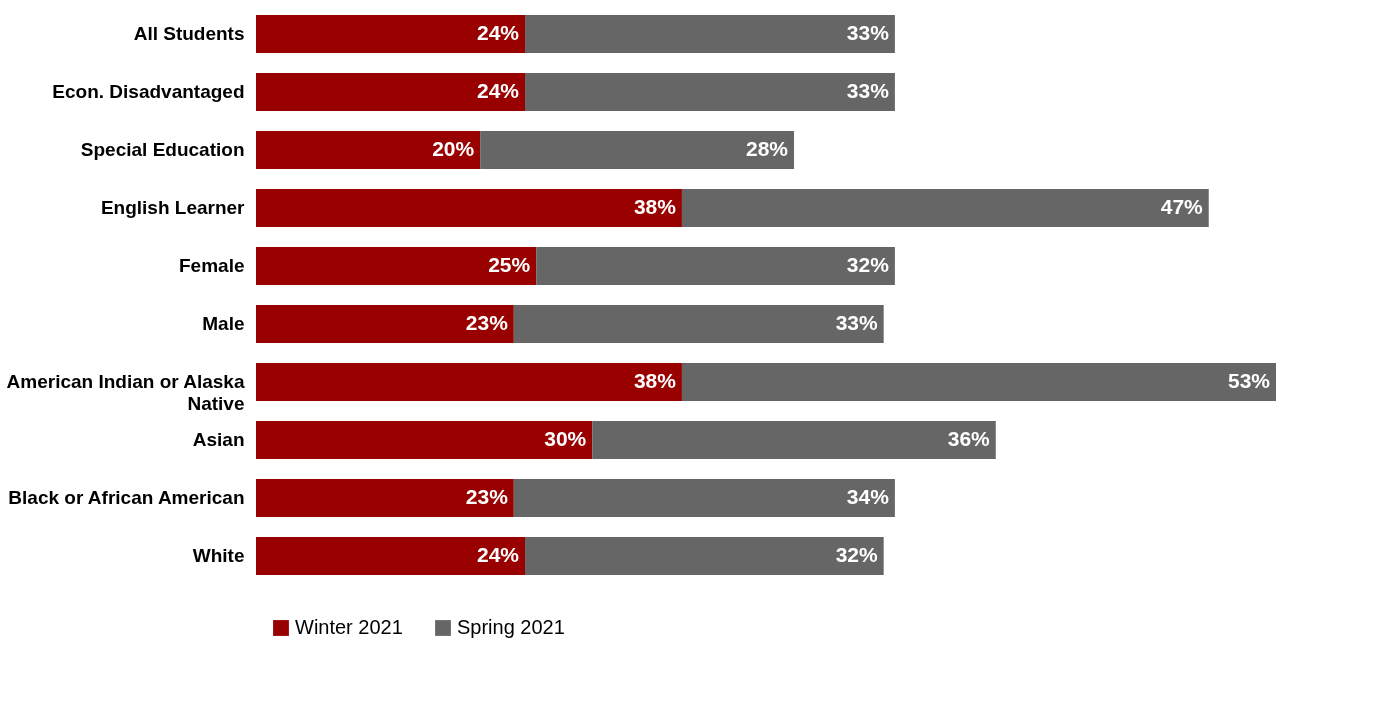 The height and width of the screenshot is (701, 1381). I want to click on legend-label: Spring 2021, so click(511, 627).